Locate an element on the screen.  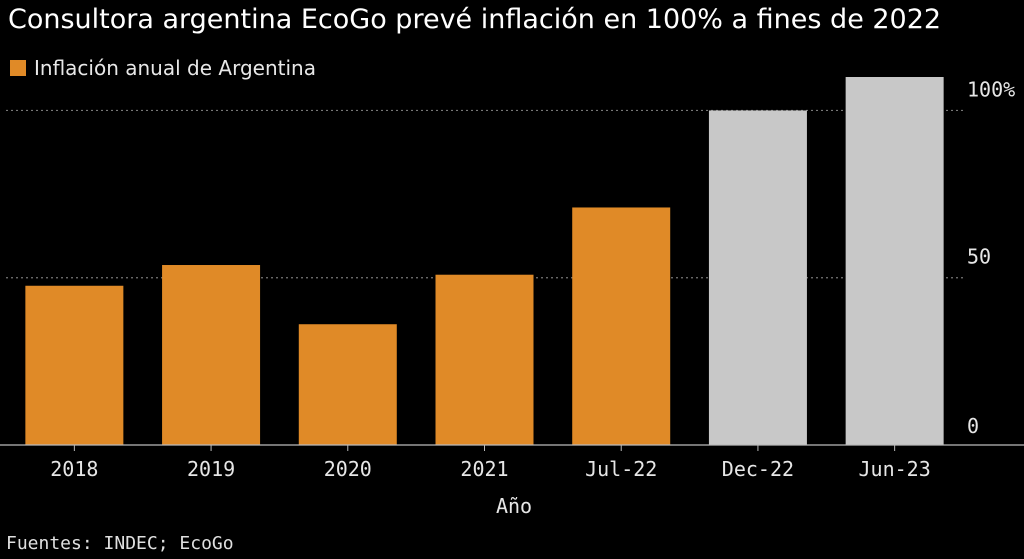
y-tick-label: 50 is located at coordinates (979, 257).